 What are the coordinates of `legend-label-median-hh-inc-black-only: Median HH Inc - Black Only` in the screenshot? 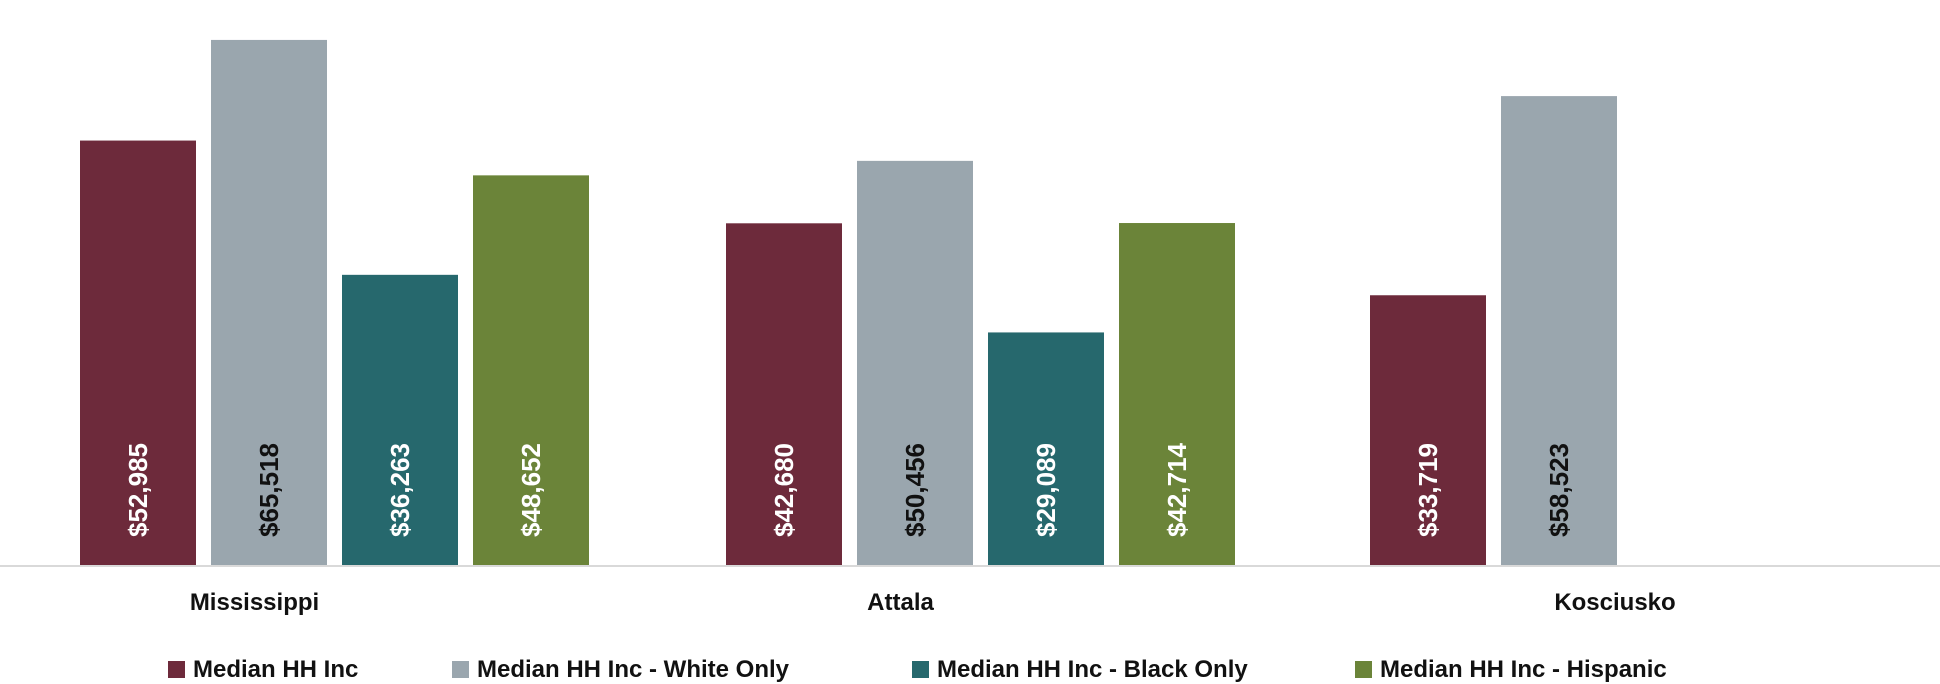 It's located at (1092, 669).